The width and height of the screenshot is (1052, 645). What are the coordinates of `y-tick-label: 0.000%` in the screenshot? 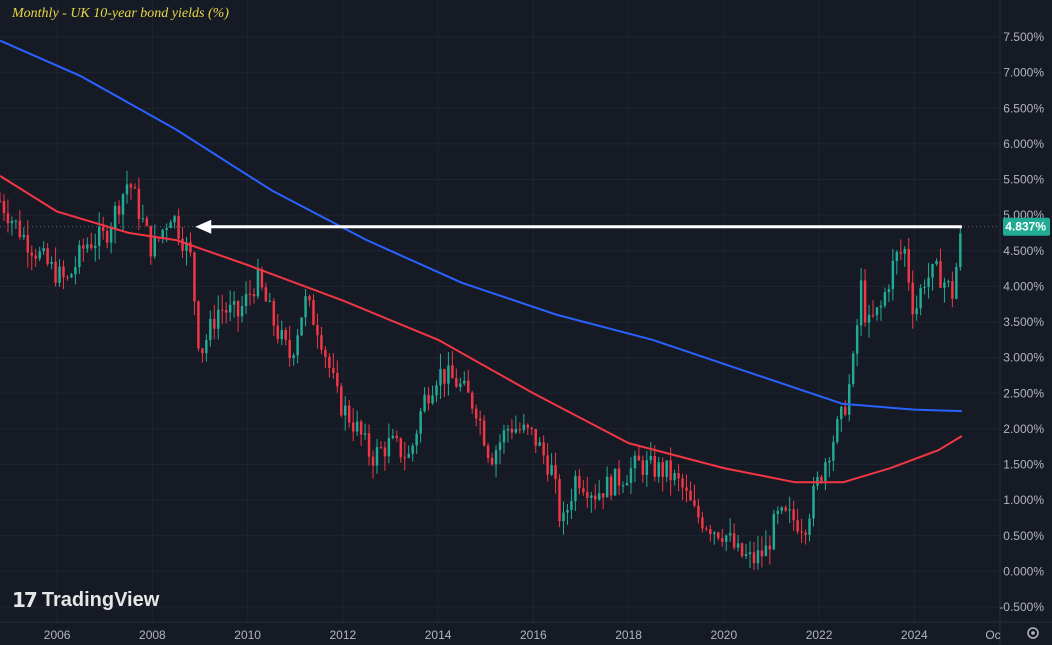 It's located at (1023, 571).